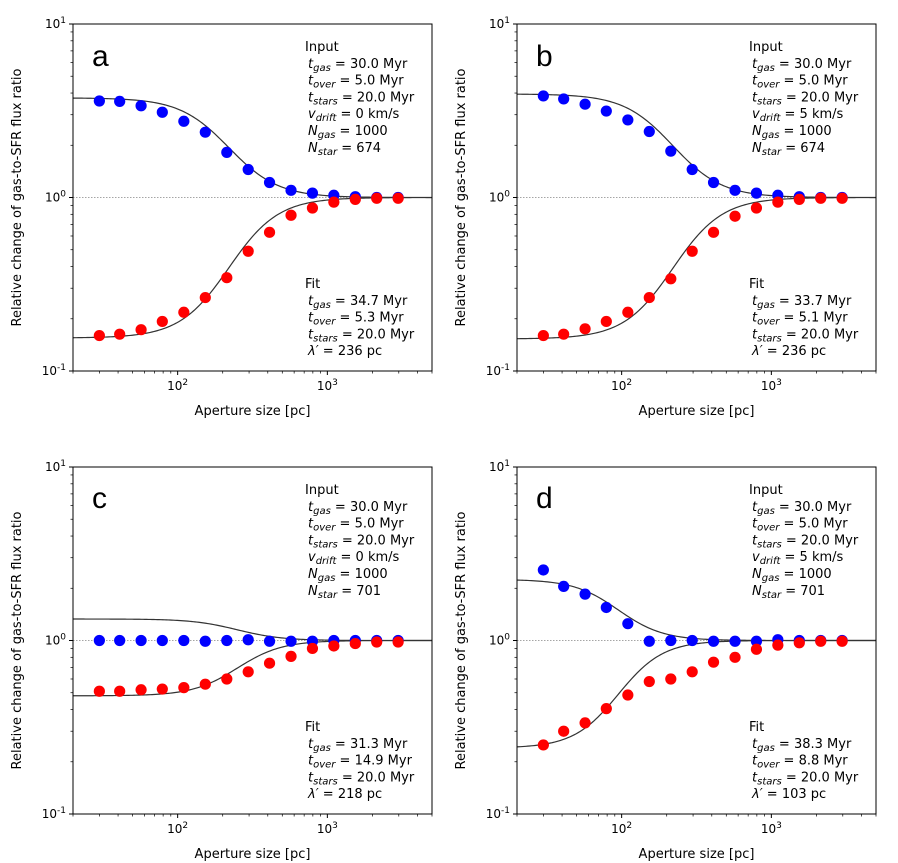 This screenshot has width=898, height=863. What do you see at coordinates (507, 195) in the screenshot?
I see `tick-exponent: 0` at bounding box center [507, 195].